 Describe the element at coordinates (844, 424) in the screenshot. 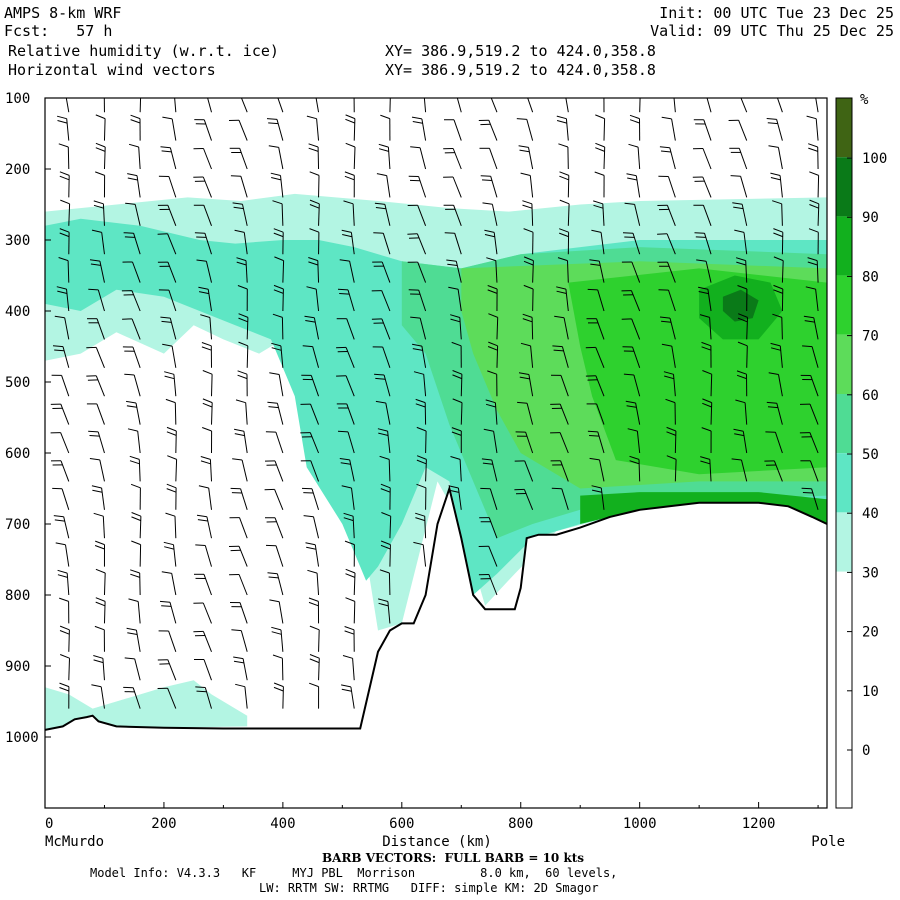

I see `colorbar-swatch` at that location.